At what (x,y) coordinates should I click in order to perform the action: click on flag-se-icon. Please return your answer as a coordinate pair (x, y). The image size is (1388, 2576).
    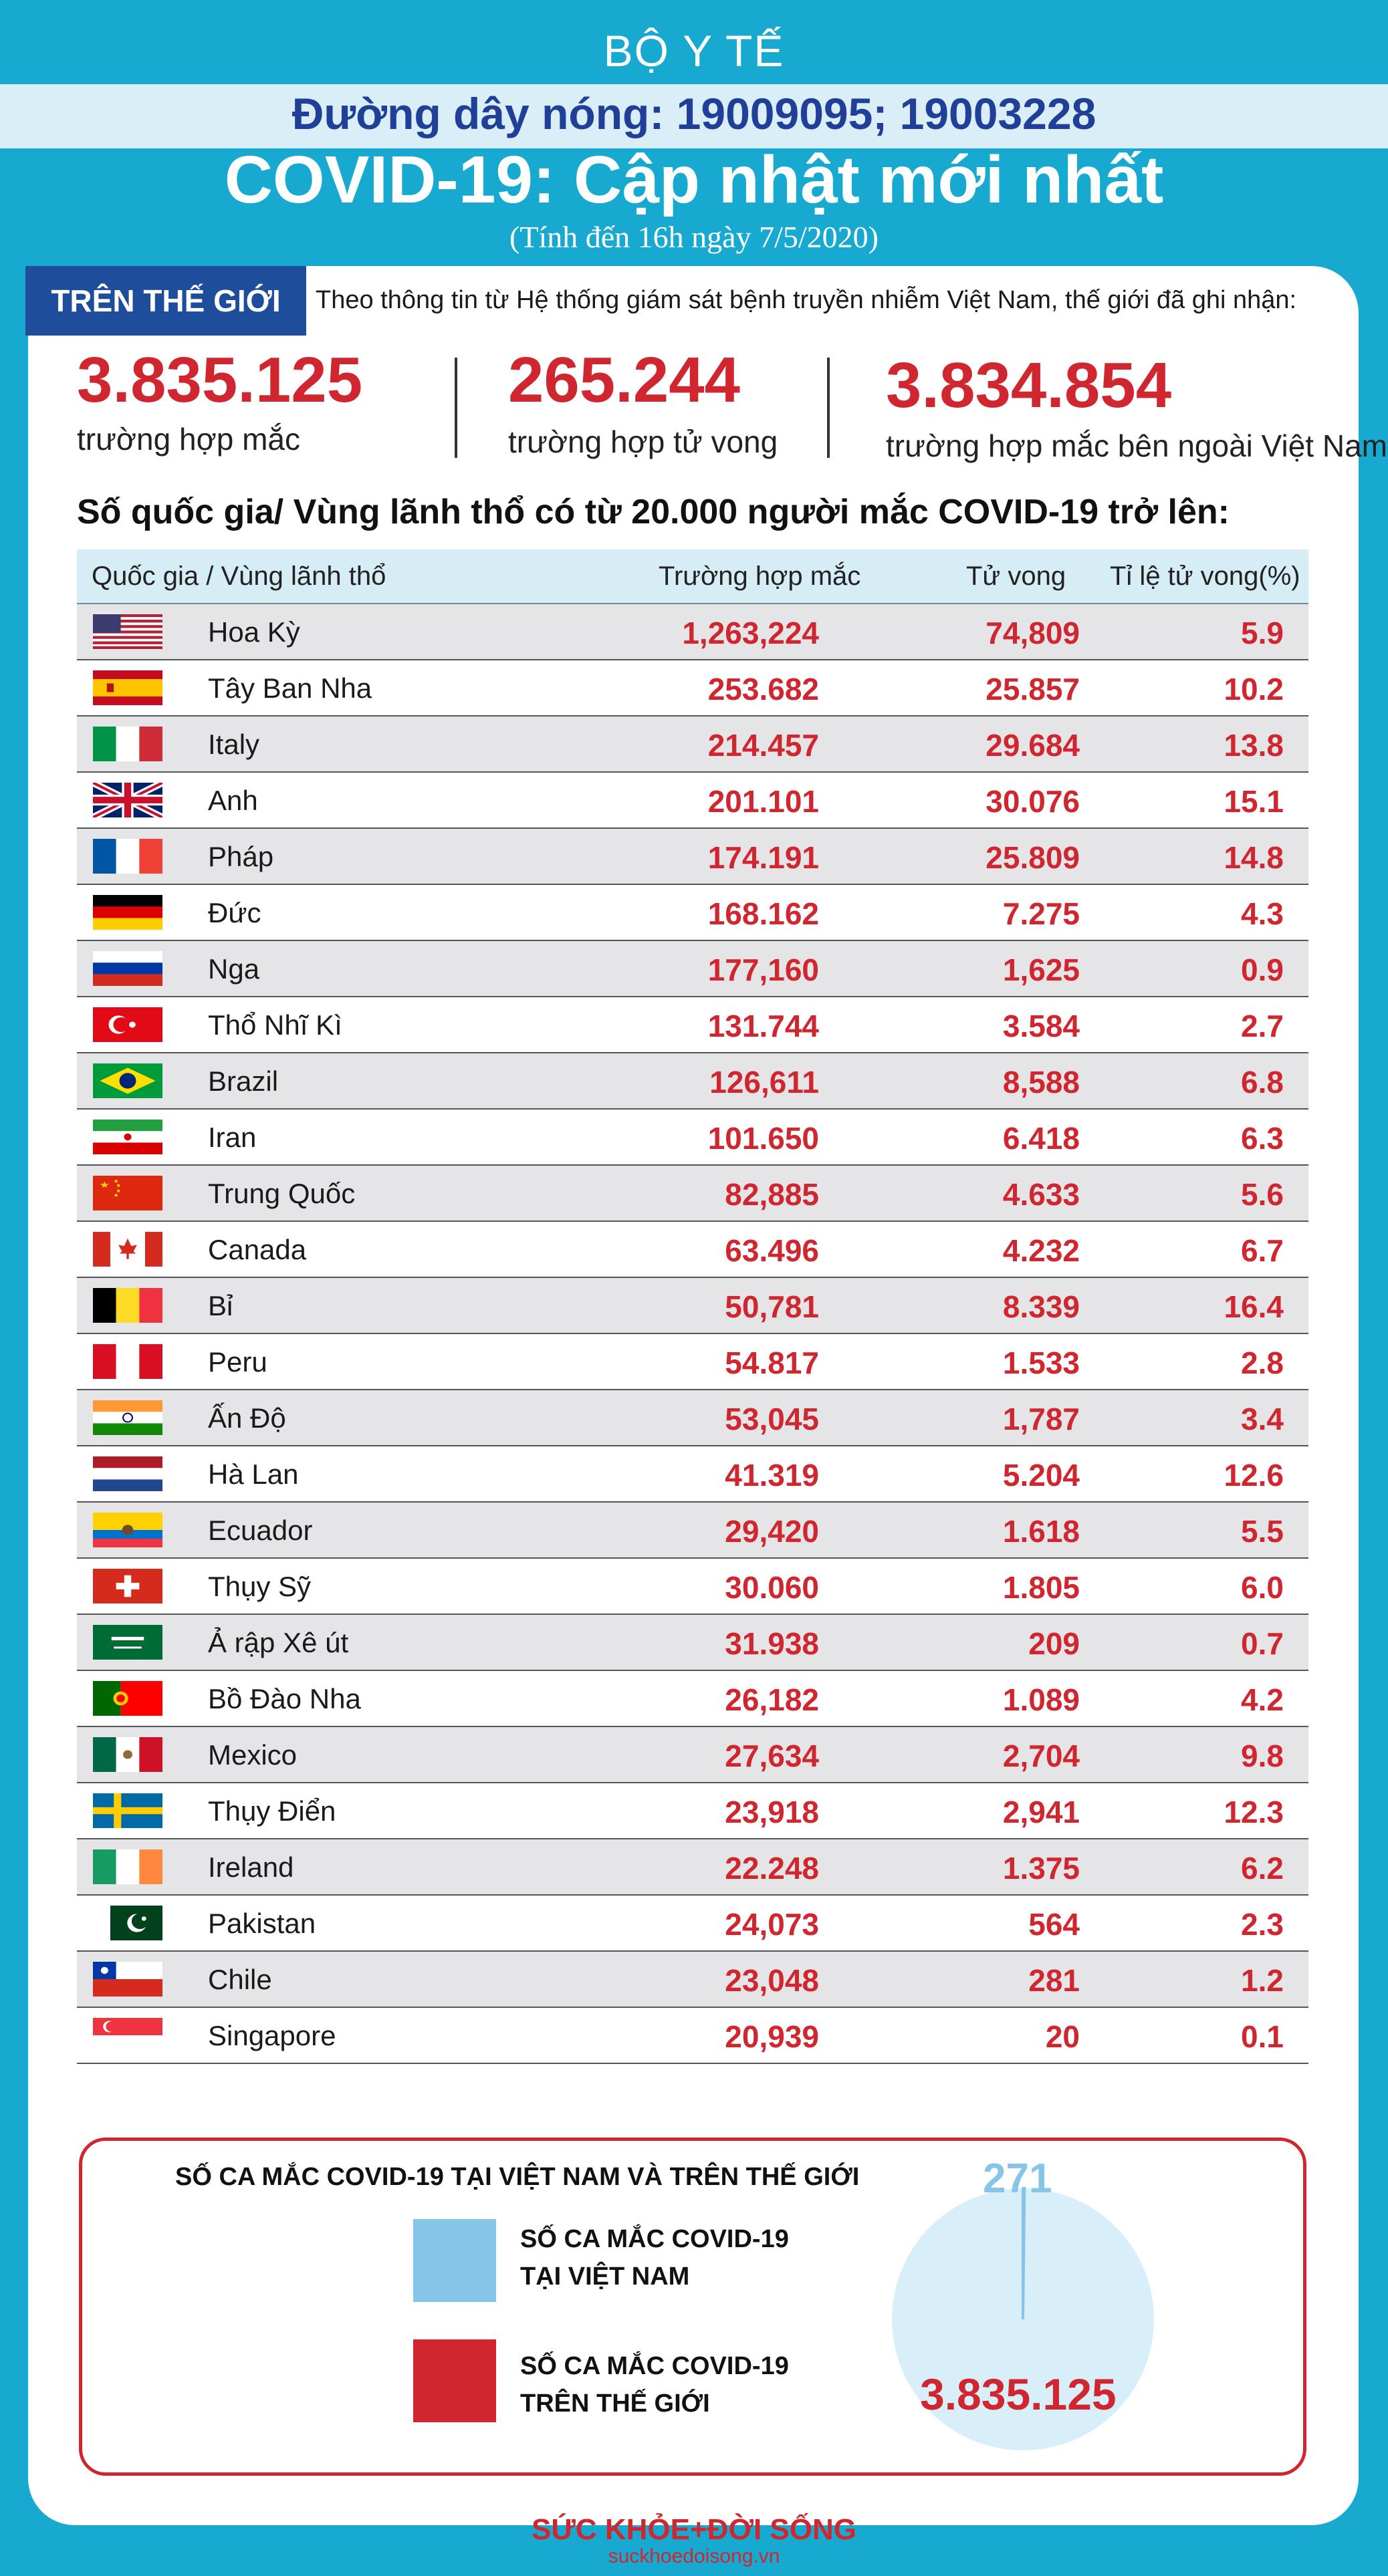
    Looking at the image, I should click on (127, 1811).